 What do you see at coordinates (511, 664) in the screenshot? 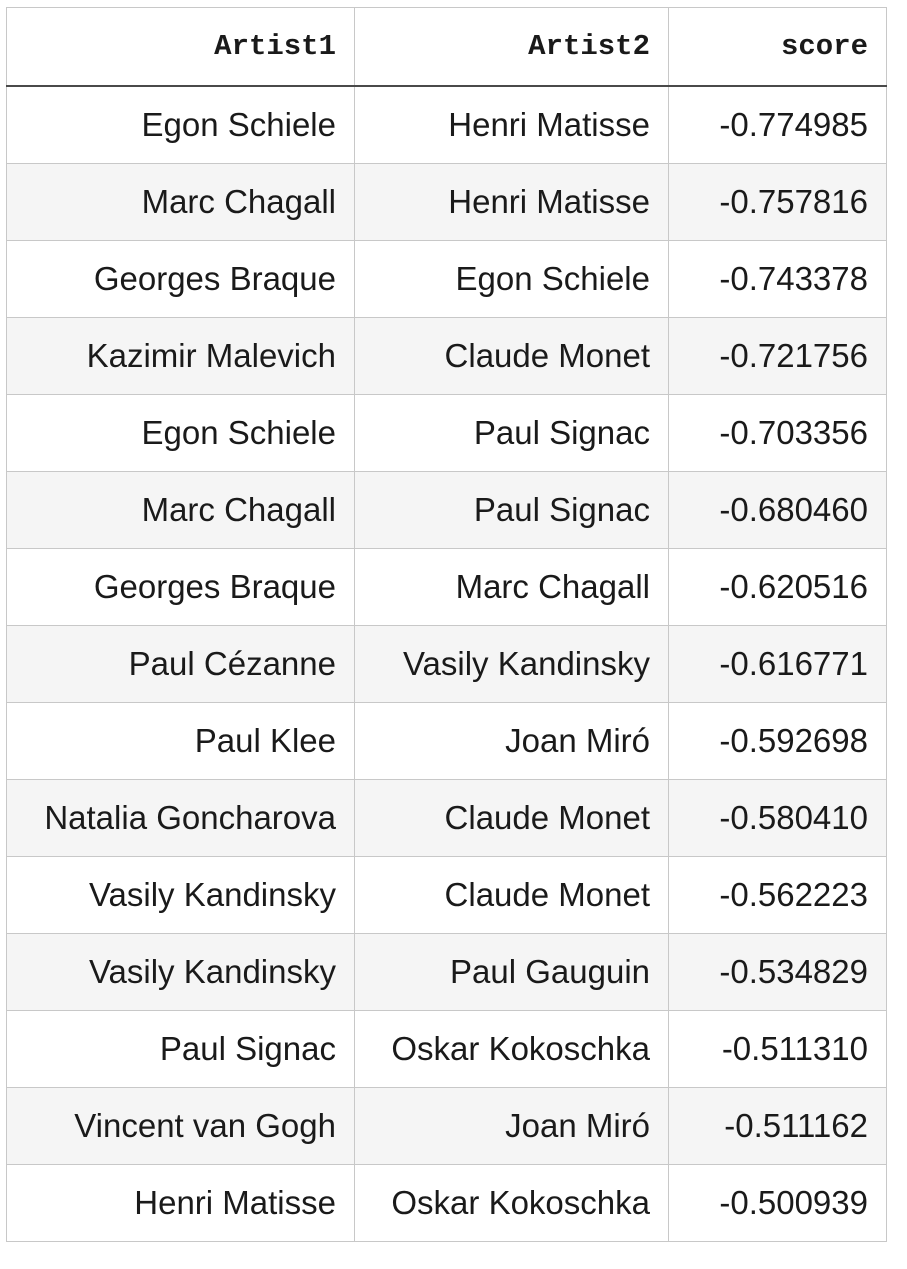
I see `cell-artist2: Vasily Kandinsky` at bounding box center [511, 664].